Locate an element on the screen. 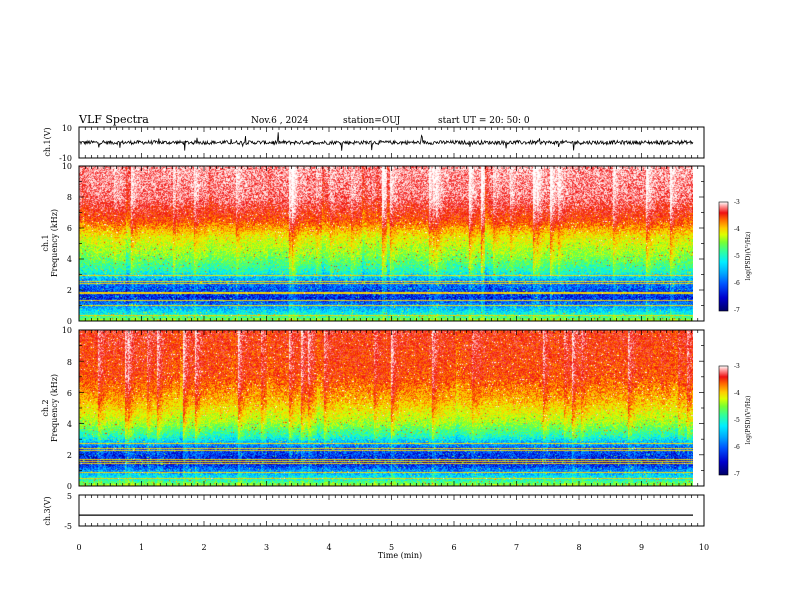 The image size is (792, 612). ch2-colorbar-label: log(PSD)(V²/Hz) is located at coordinates (748, 420).